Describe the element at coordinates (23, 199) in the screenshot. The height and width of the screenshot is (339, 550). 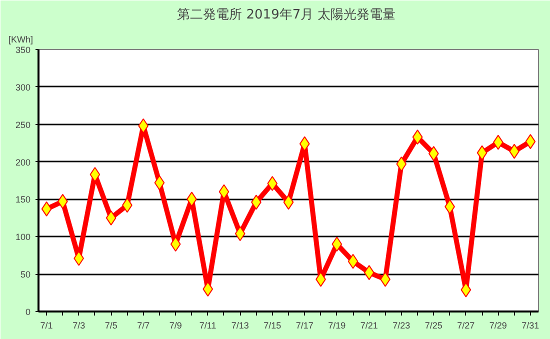
I see `y-tick-label: 150` at that location.